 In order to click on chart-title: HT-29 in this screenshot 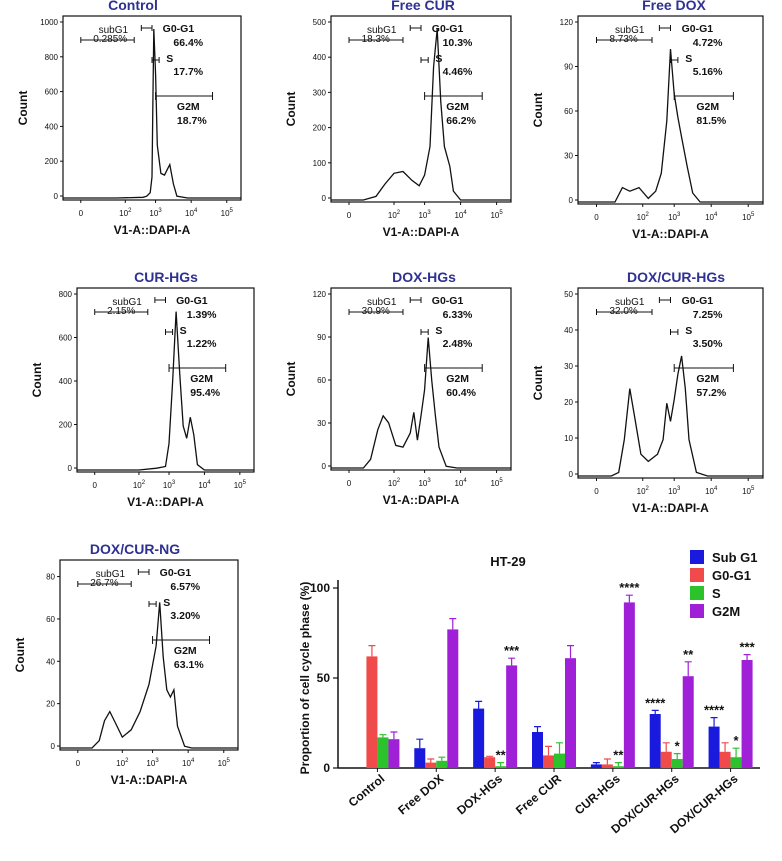, I will do `click(507, 561)`.